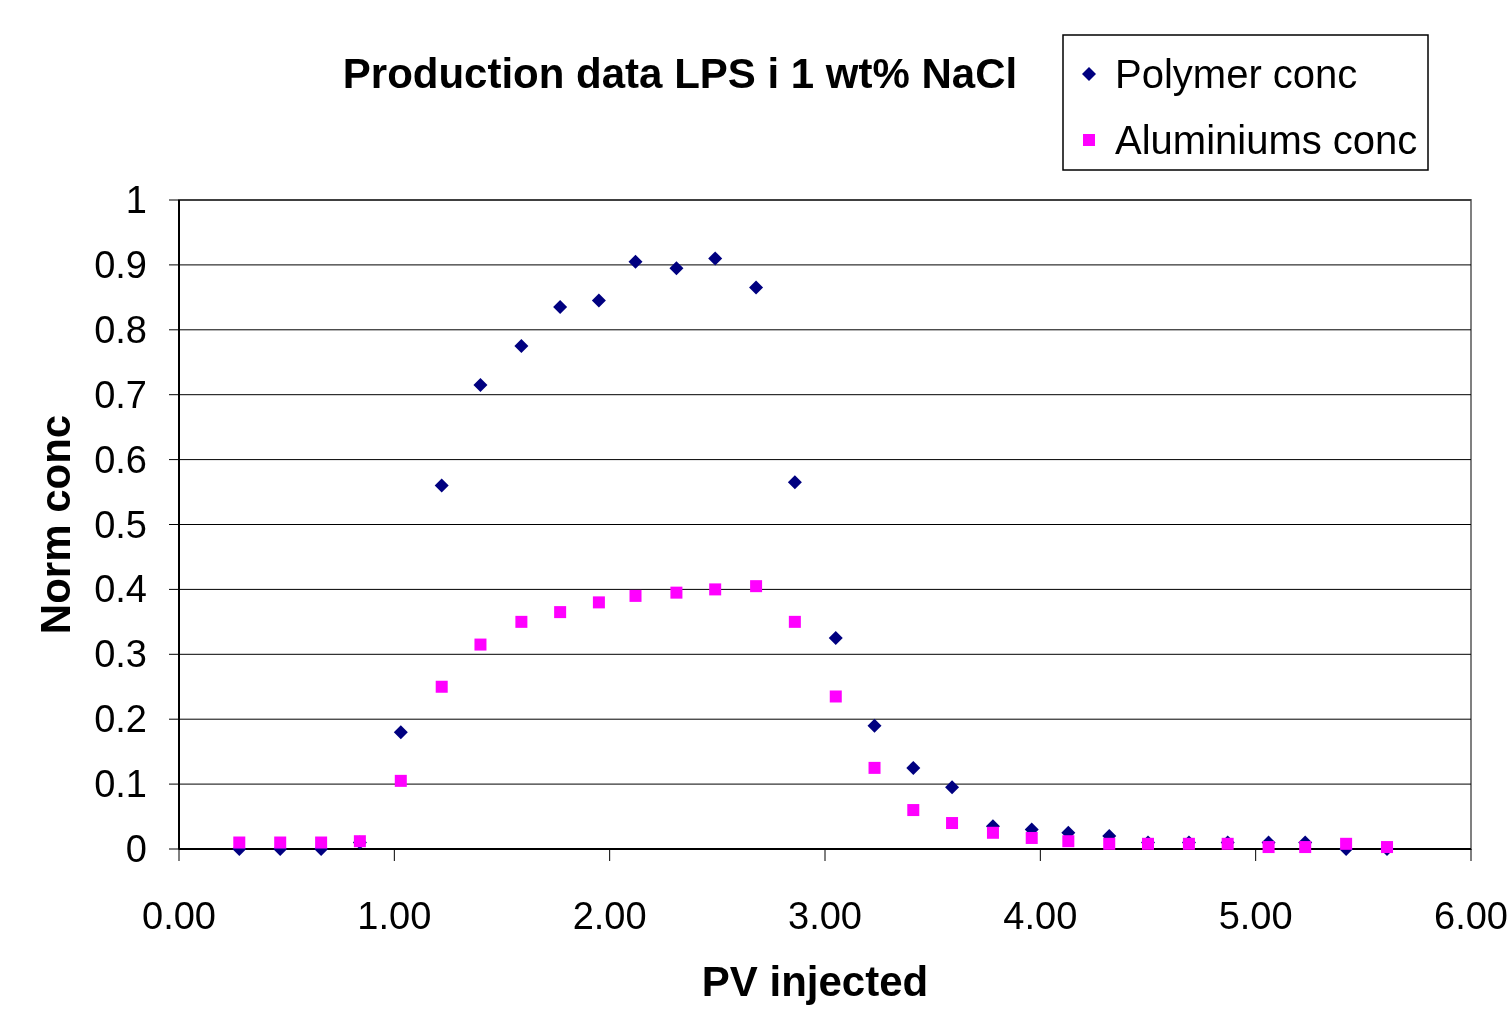 This screenshot has width=1510, height=1011. I want to click on y-axis-title: Norm conc, so click(55, 524).